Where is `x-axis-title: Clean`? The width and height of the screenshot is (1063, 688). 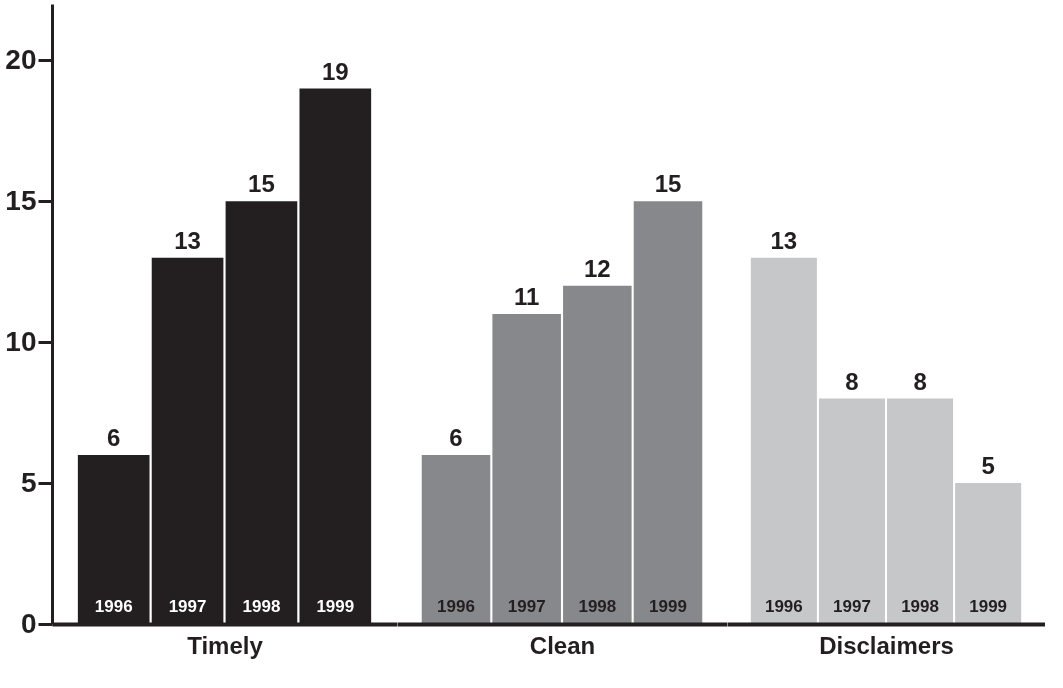 x-axis-title: Clean is located at coordinates (562, 645).